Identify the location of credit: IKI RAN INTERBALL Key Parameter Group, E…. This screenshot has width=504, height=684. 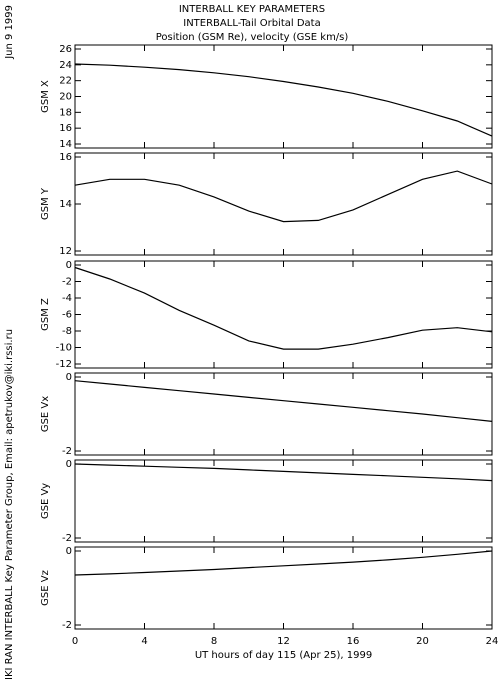
(9, 504).